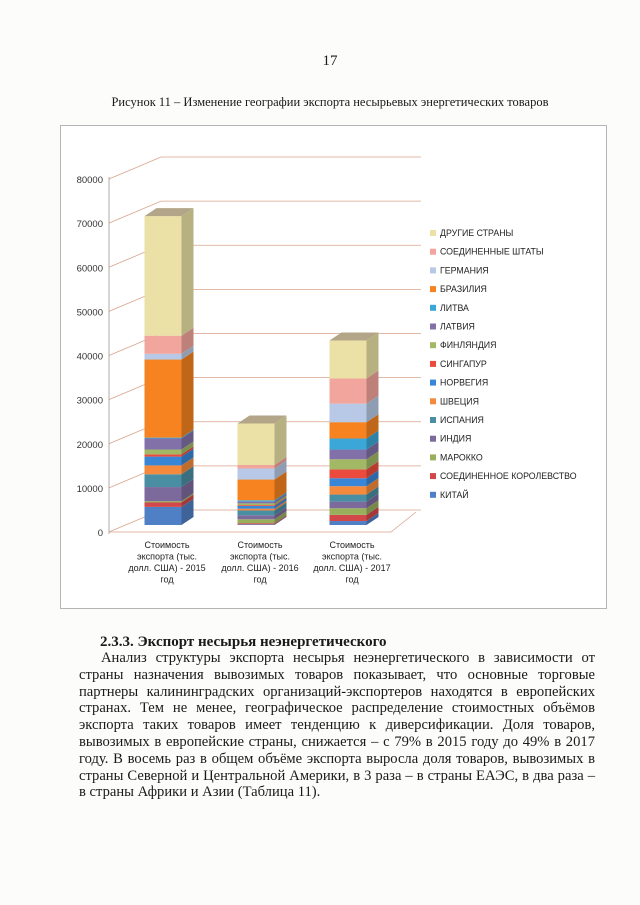 This screenshot has width=640, height=905. What do you see at coordinates (459, 401) in the screenshot?
I see `legend-label: ШВЕЦИЯ` at bounding box center [459, 401].